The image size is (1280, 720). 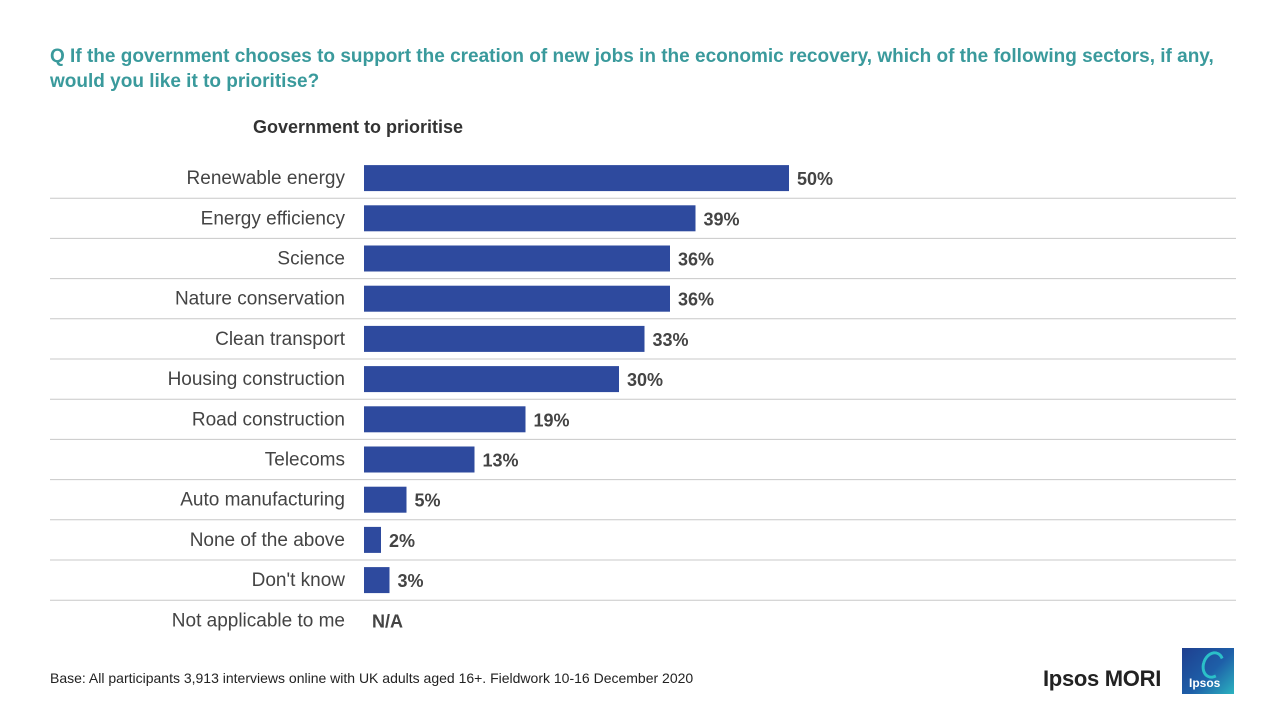 What do you see at coordinates (267, 540) in the screenshot?
I see `category-label: None of the above` at bounding box center [267, 540].